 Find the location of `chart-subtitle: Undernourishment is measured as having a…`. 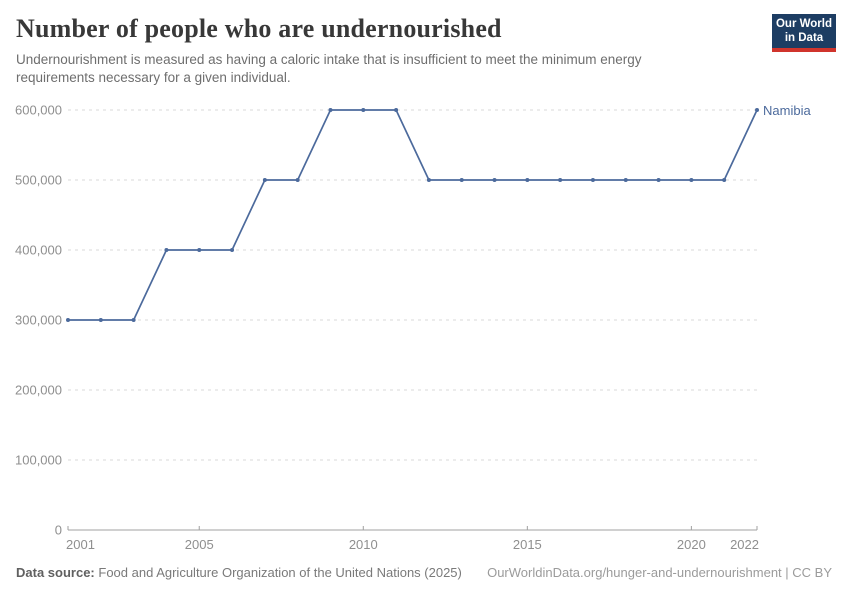

chart-subtitle: Undernourishment is measured as having a… is located at coordinates (329, 68).